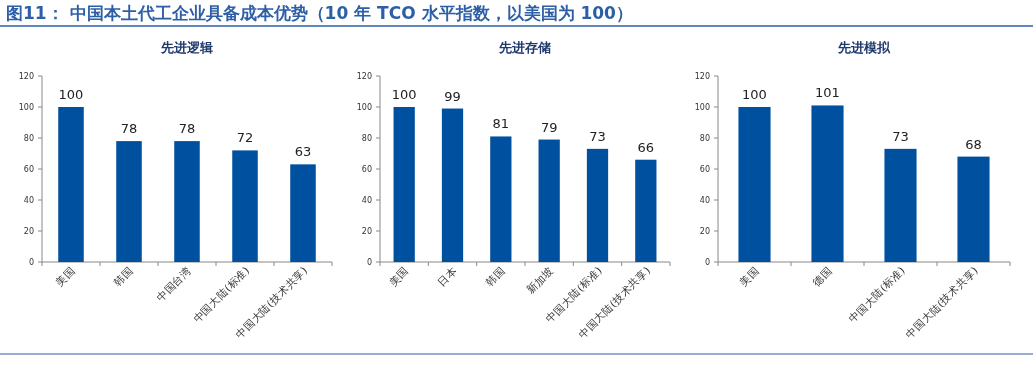 This screenshot has height=385, width=1033. What do you see at coordinates (864, 47) in the screenshot?
I see `chart-title: 先进模拟` at bounding box center [864, 47].